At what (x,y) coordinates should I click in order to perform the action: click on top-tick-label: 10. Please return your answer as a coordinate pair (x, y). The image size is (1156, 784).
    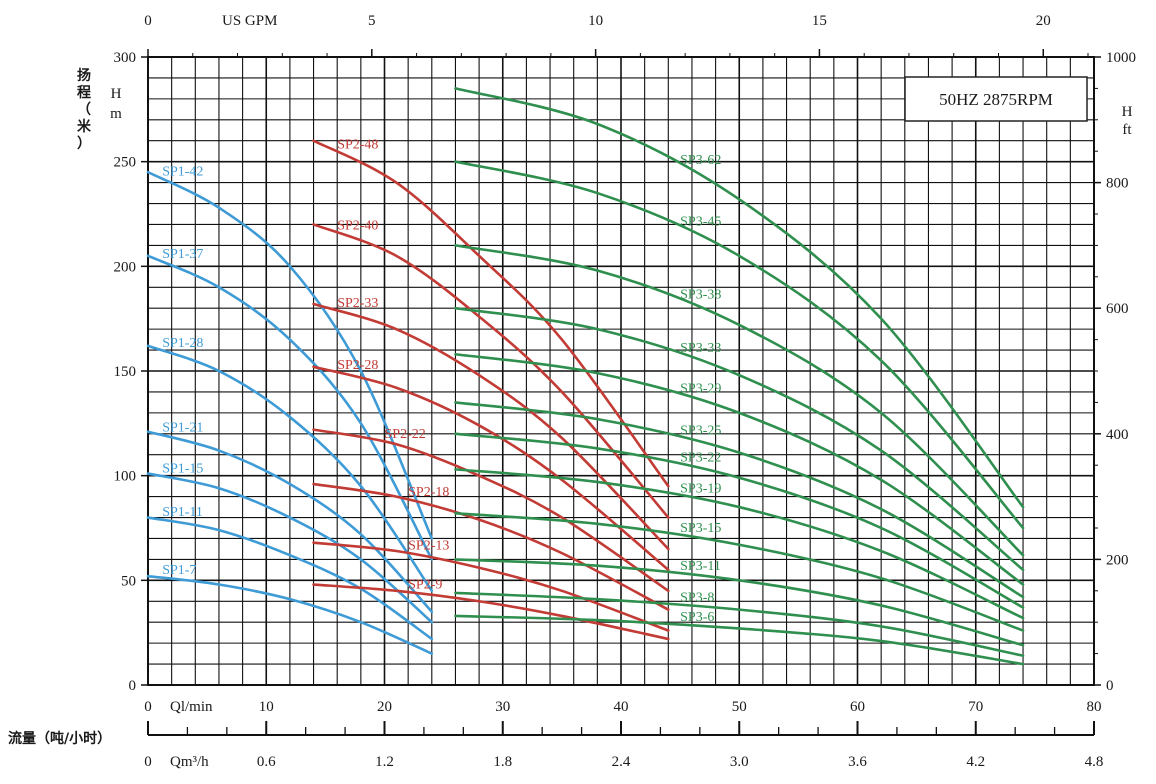
    Looking at the image, I should click on (595, 21).